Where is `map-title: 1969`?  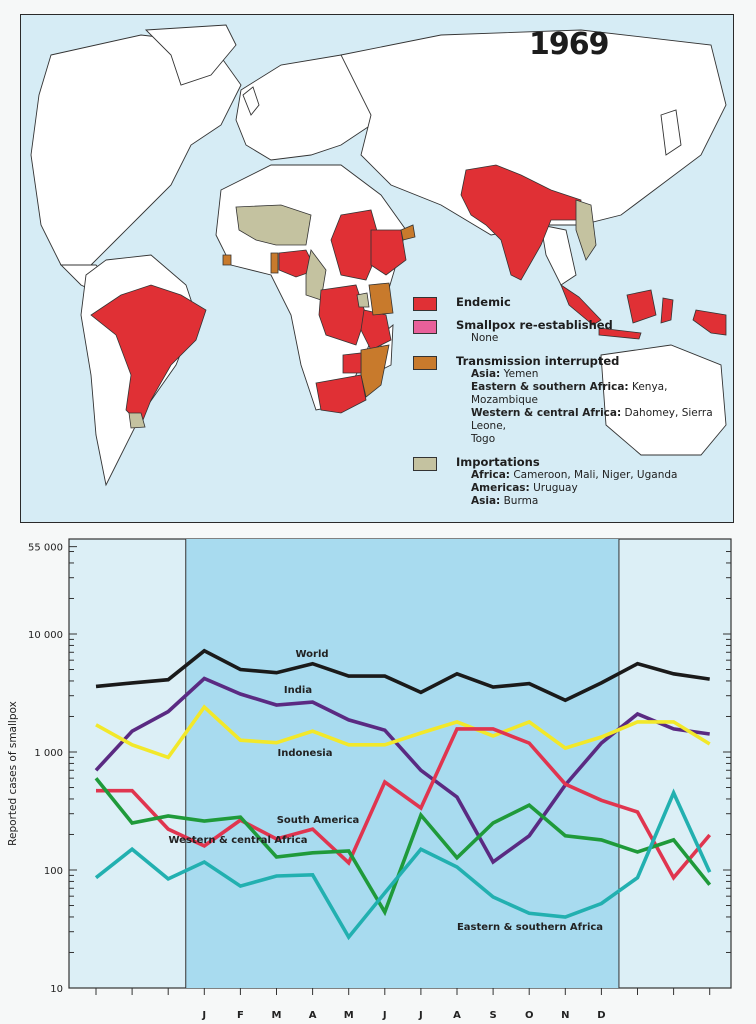 map-title: 1969 is located at coordinates (569, 44).